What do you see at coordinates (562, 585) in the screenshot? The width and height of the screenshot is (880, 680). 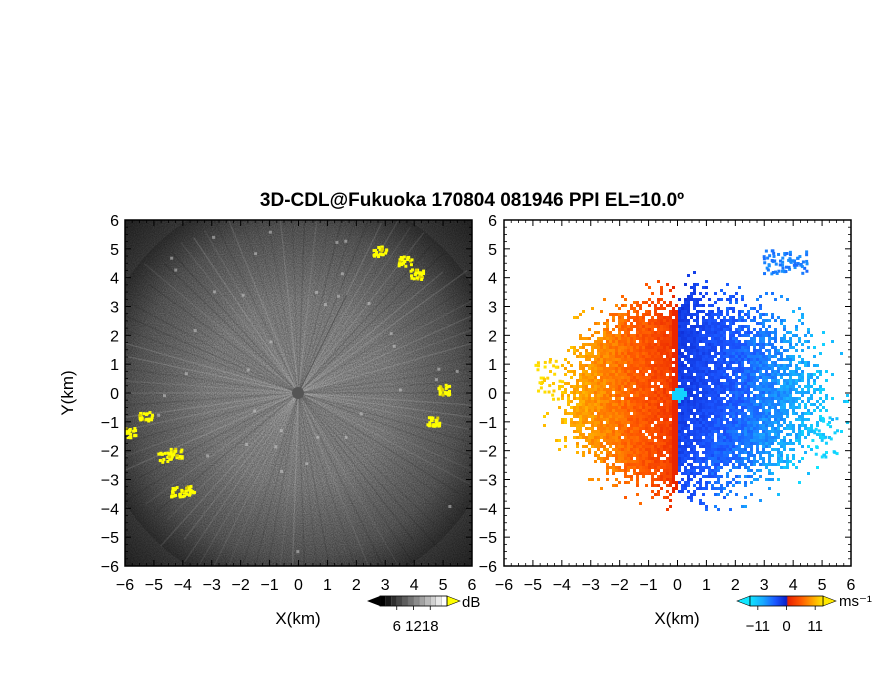 I see `right-x-tick-label: −4` at bounding box center [562, 585].